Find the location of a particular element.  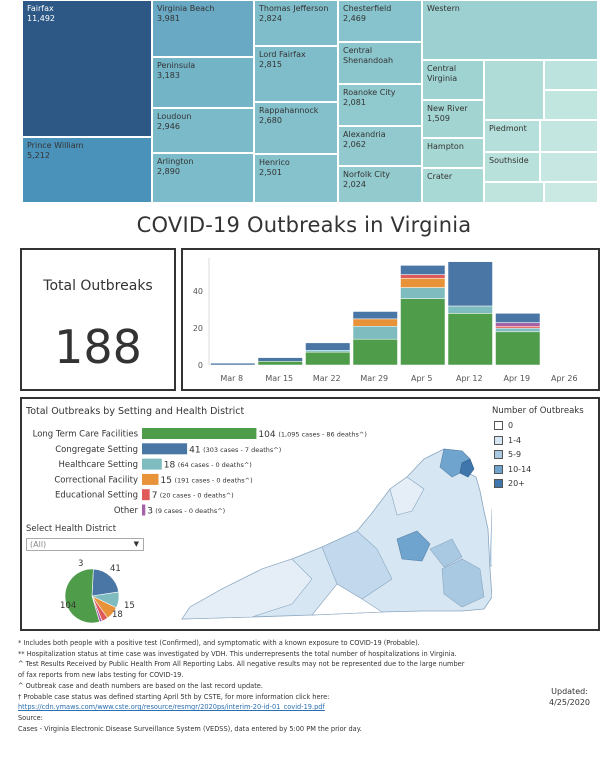

x-tick-label: Mar 15 is located at coordinates (279, 378).